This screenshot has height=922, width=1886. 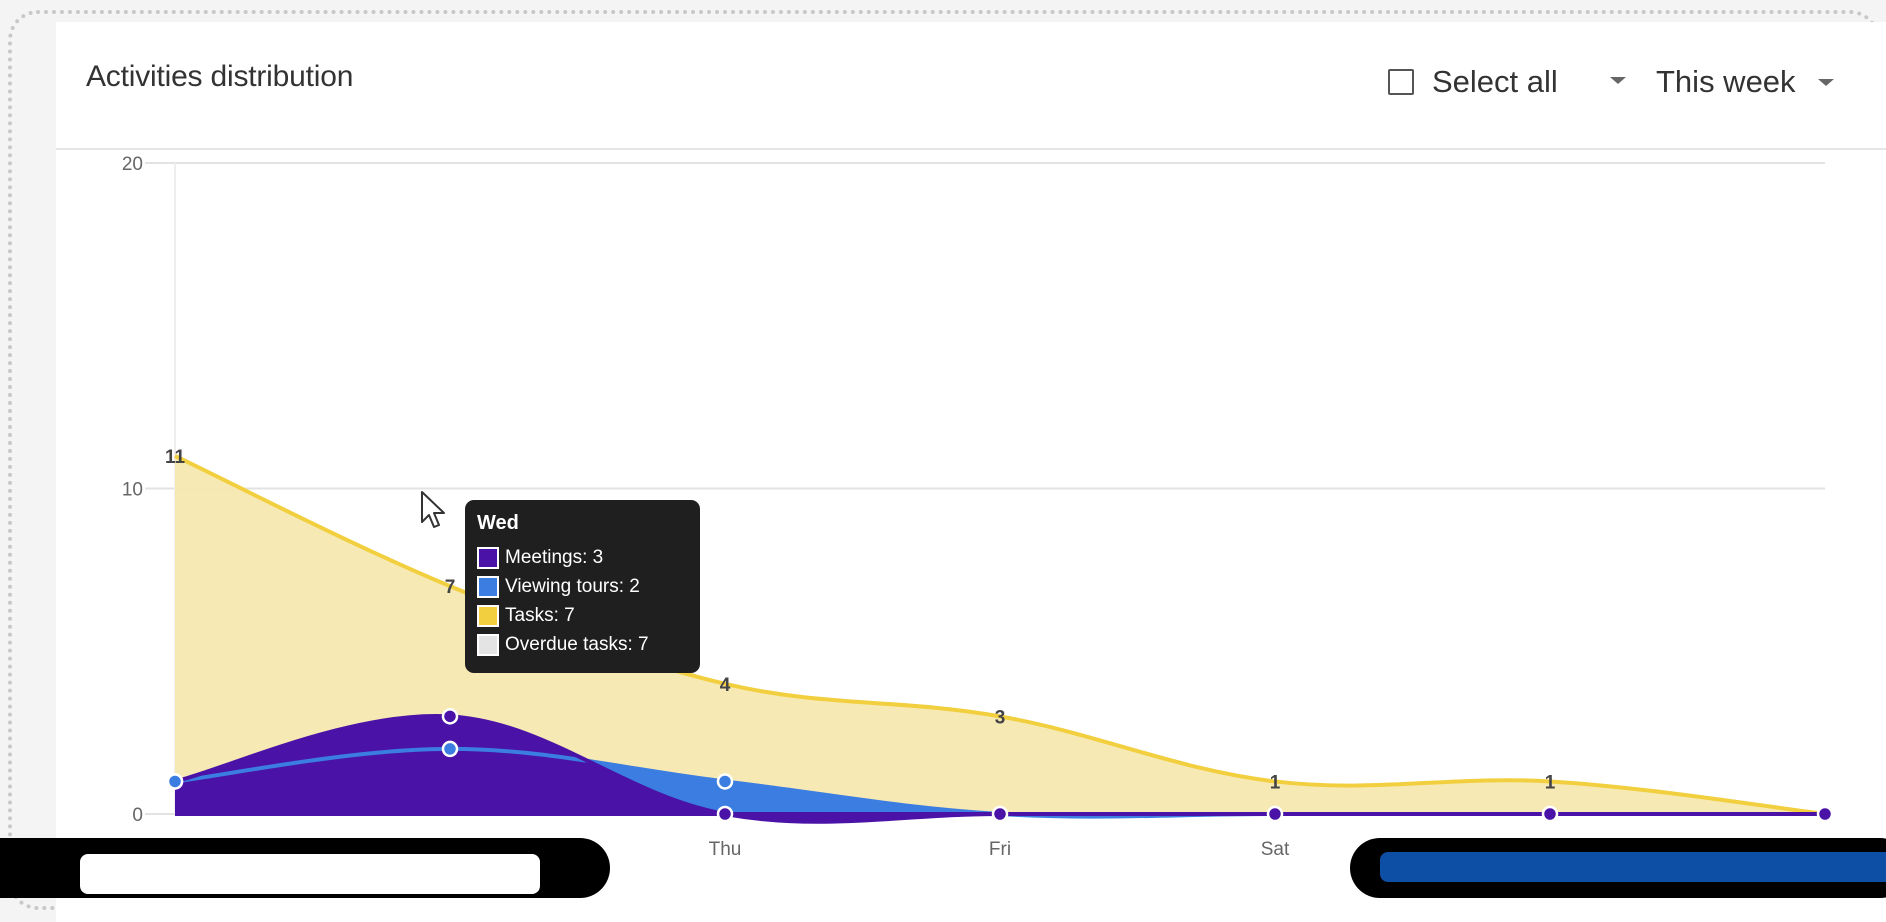 What do you see at coordinates (725, 849) in the screenshot?
I see `x-tick-label: Thu` at bounding box center [725, 849].